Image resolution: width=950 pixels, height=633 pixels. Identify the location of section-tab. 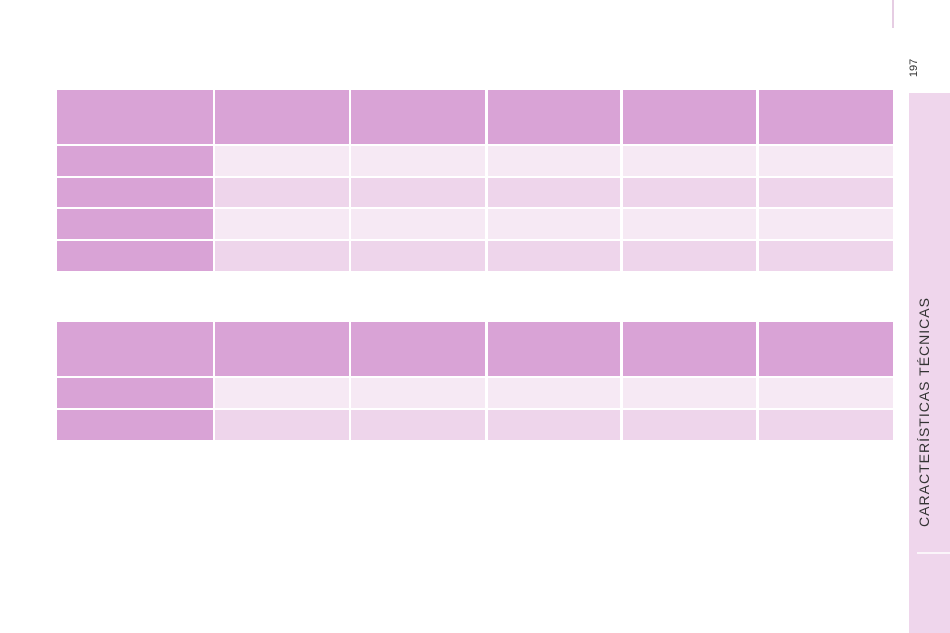
(929, 363).